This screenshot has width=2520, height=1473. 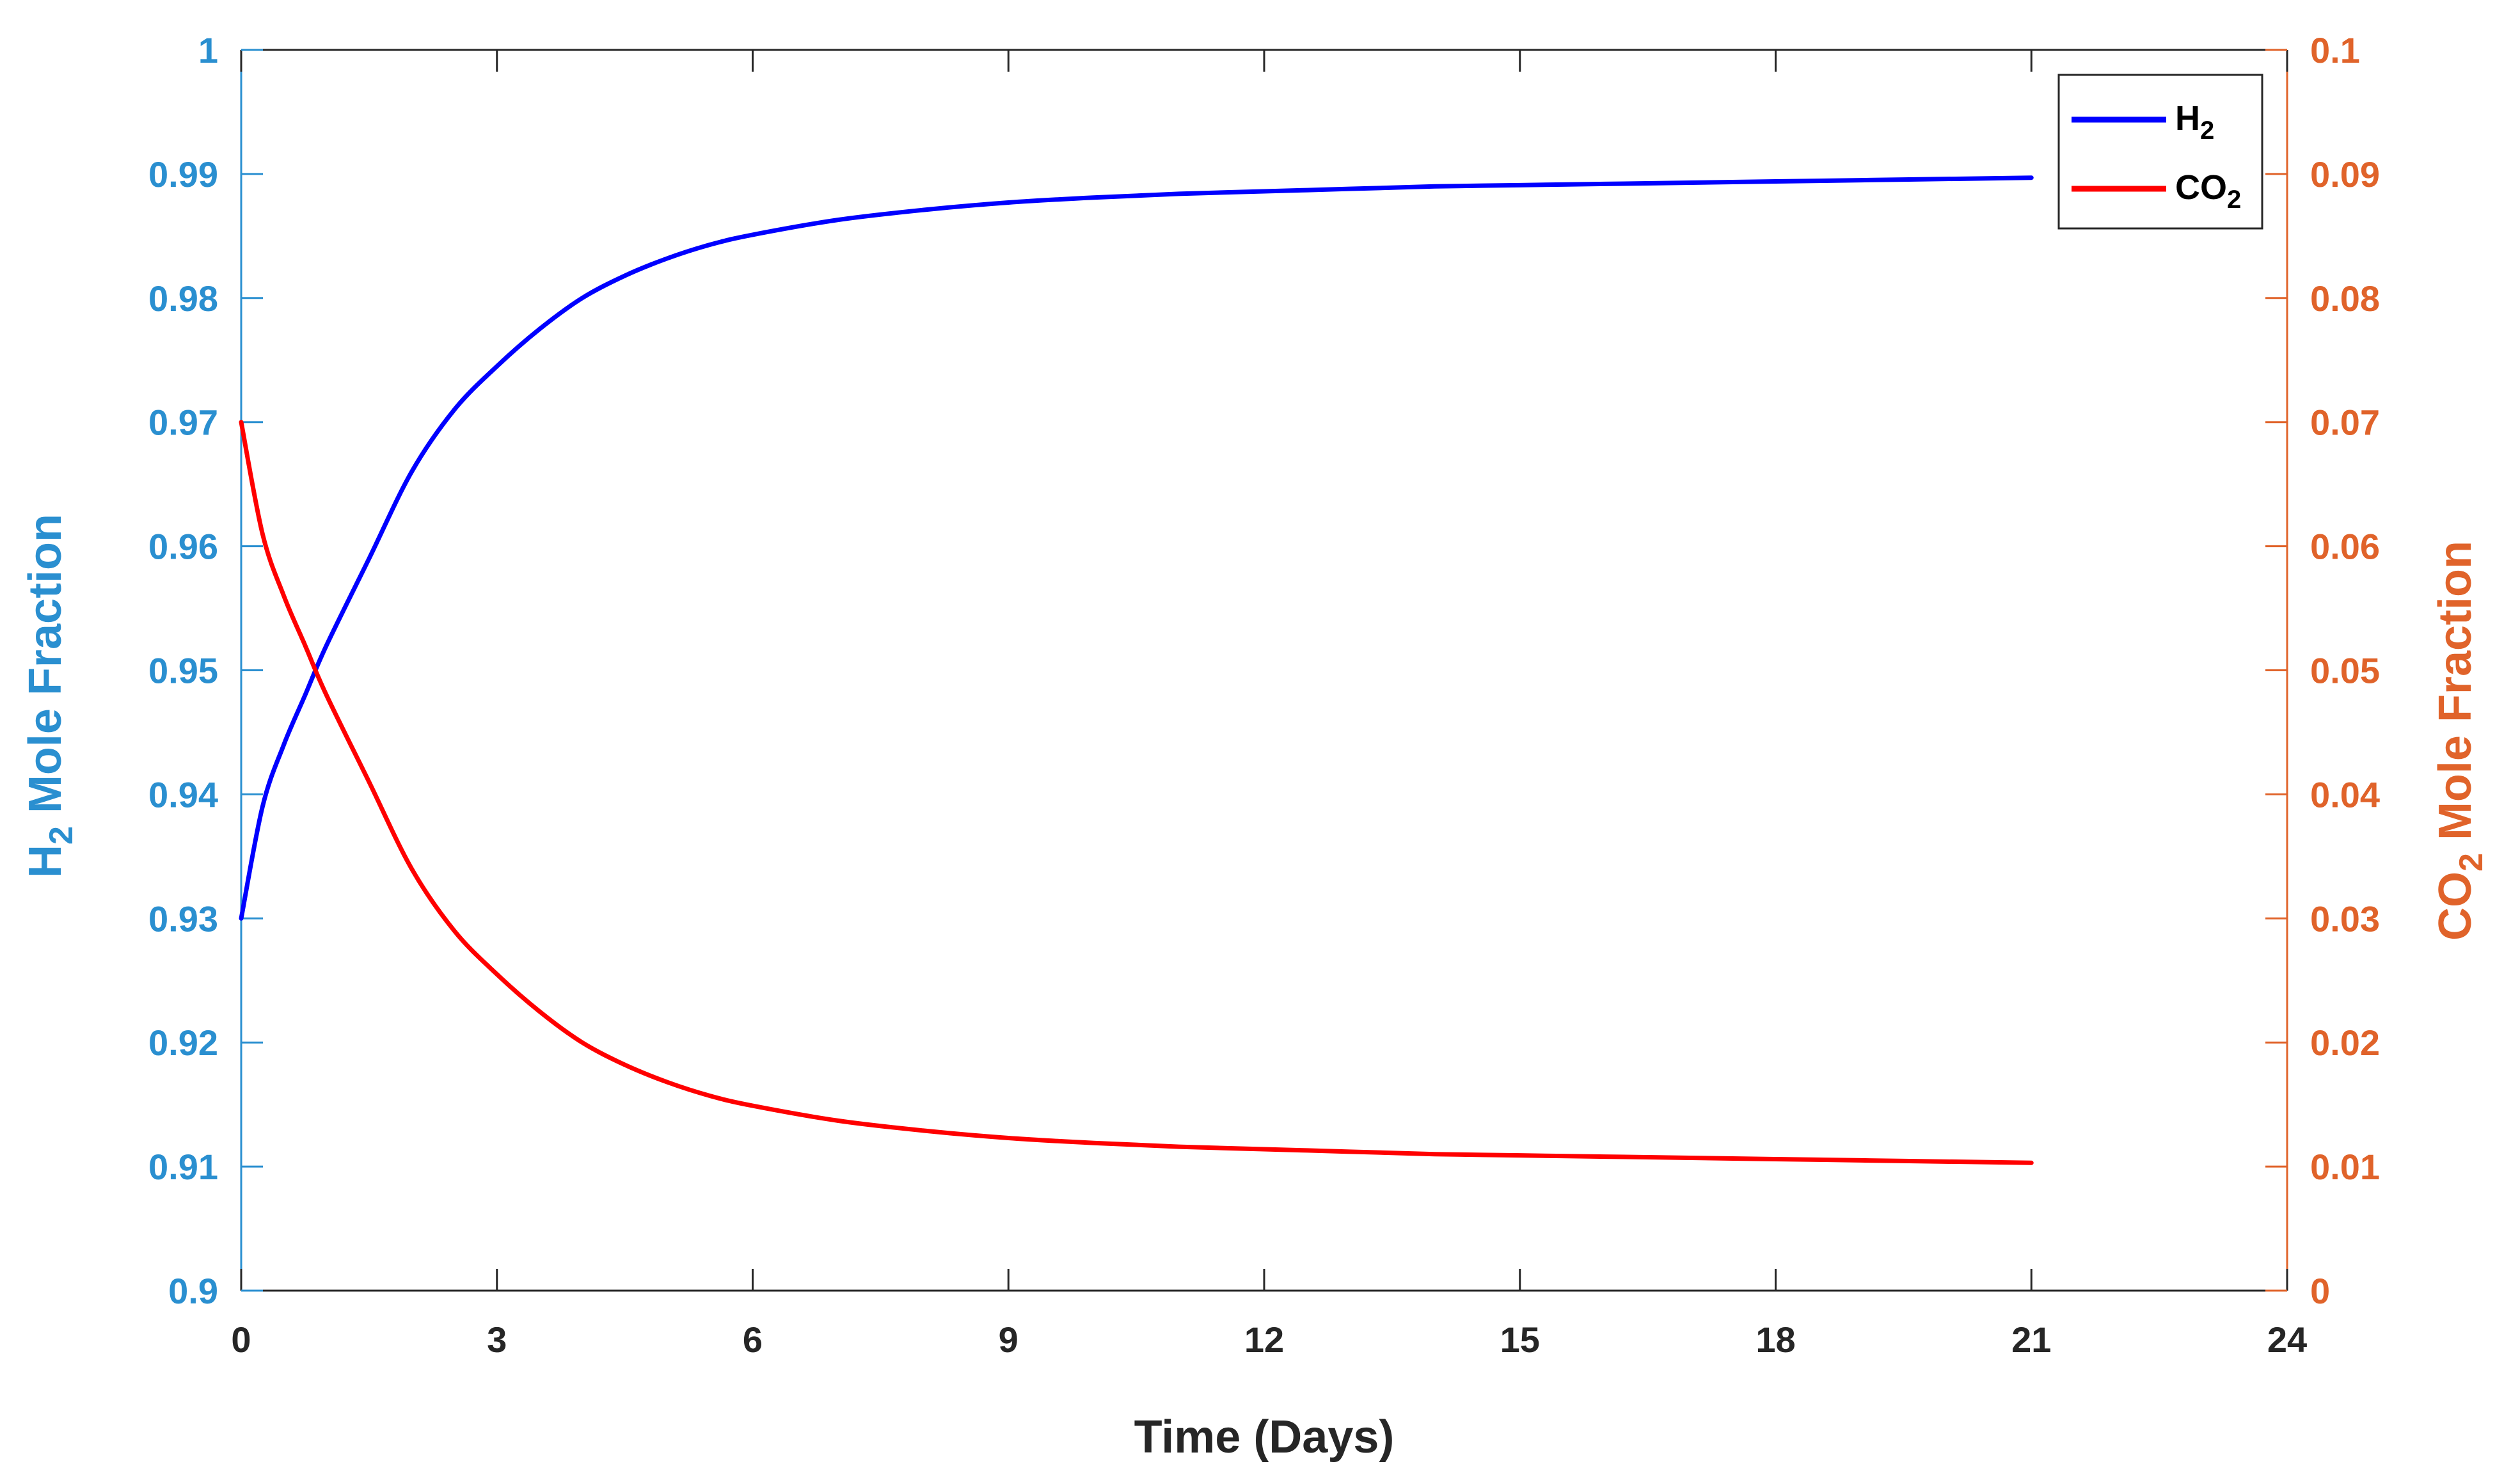 What do you see at coordinates (2345, 547) in the screenshot?
I see `right-y-tick-label: 0.06` at bounding box center [2345, 547].